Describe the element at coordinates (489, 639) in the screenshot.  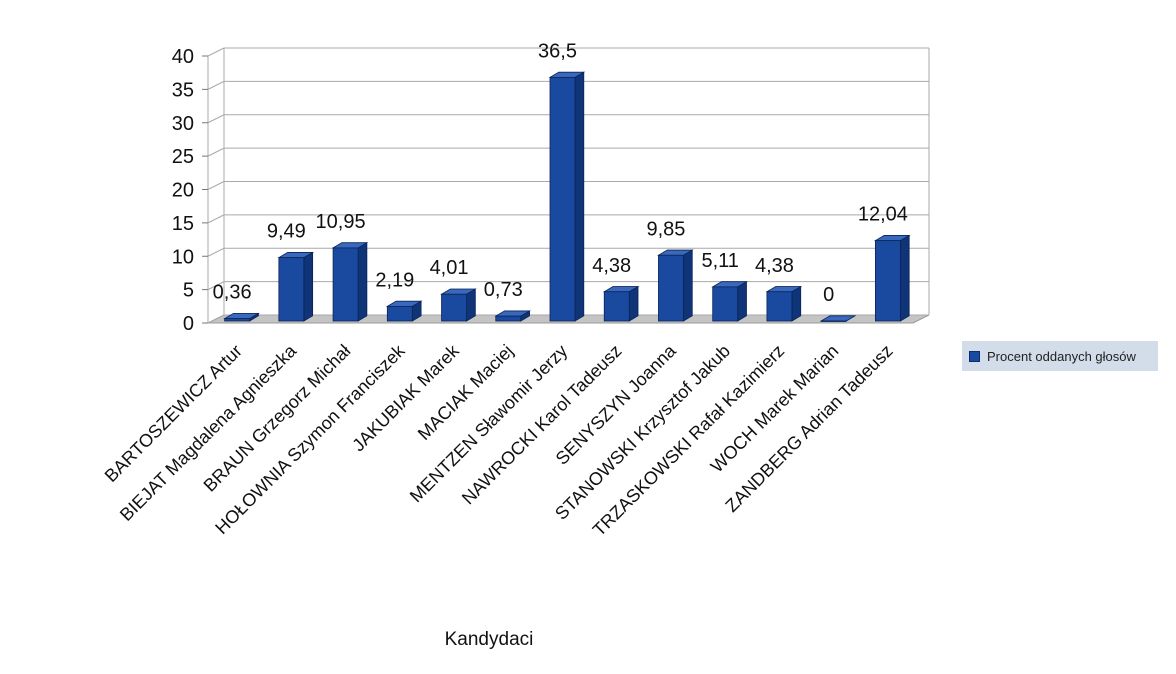
I see `x-axis-title: Kandydaci` at that location.